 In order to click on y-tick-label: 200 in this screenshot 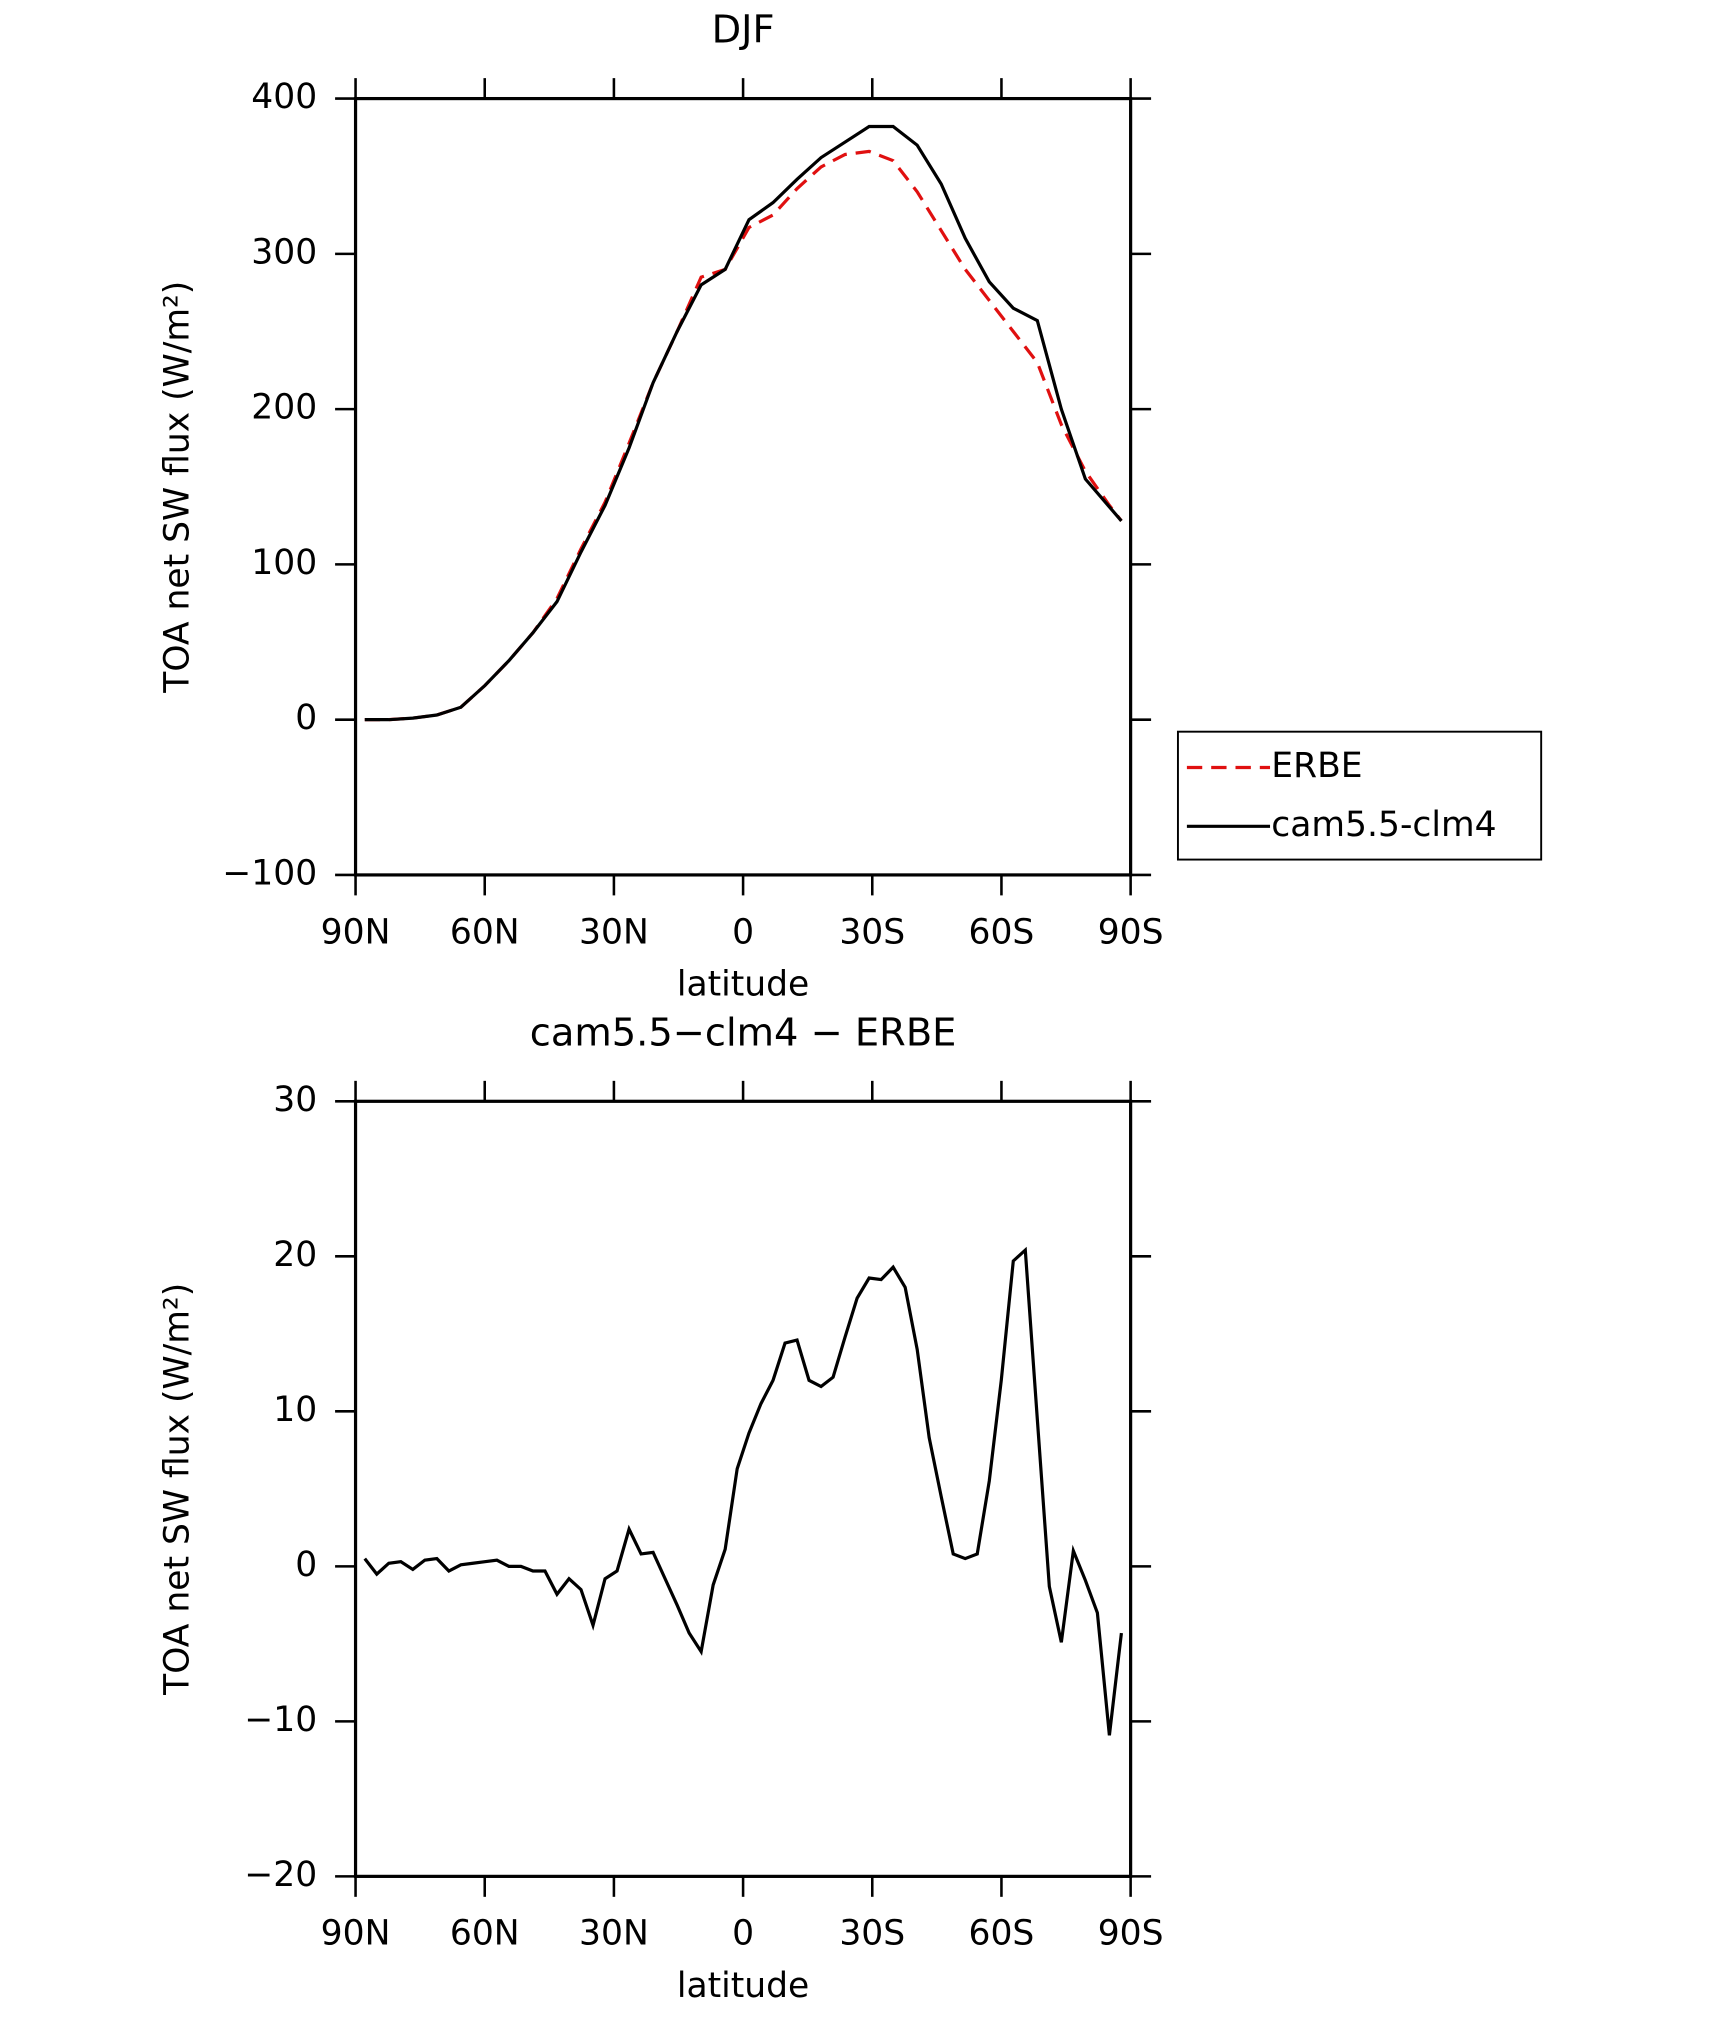, I will do `click(284, 408)`.